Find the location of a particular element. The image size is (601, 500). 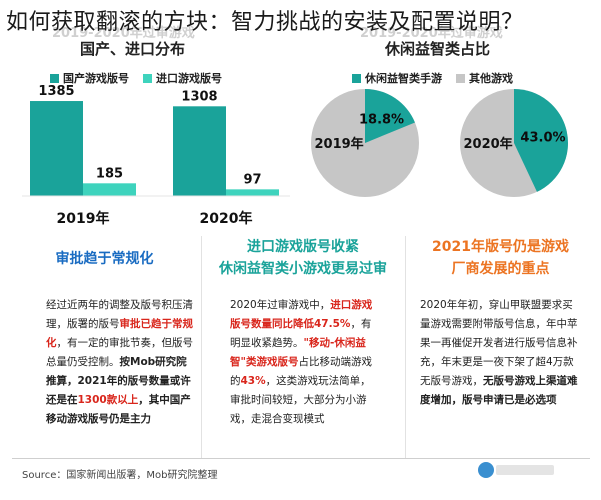

legend-label-import: 进口游戏版号 is located at coordinates (189, 78).